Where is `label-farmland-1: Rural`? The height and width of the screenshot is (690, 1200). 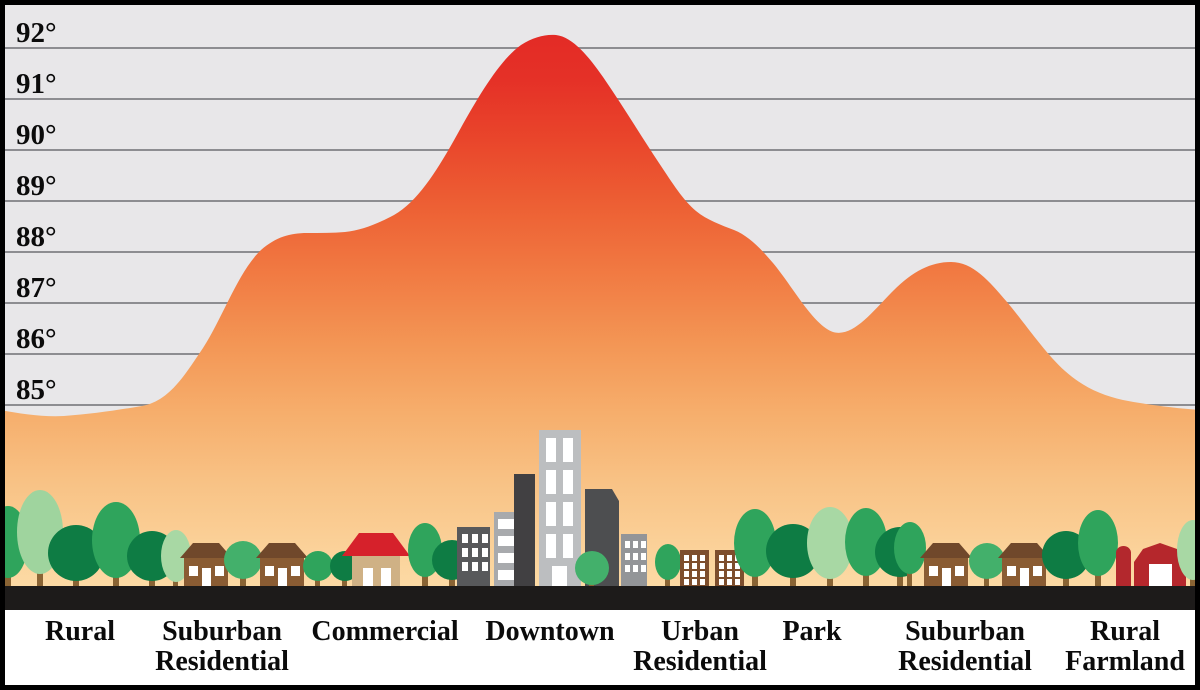
label-farmland-1: Rural is located at coordinates (1125, 631).